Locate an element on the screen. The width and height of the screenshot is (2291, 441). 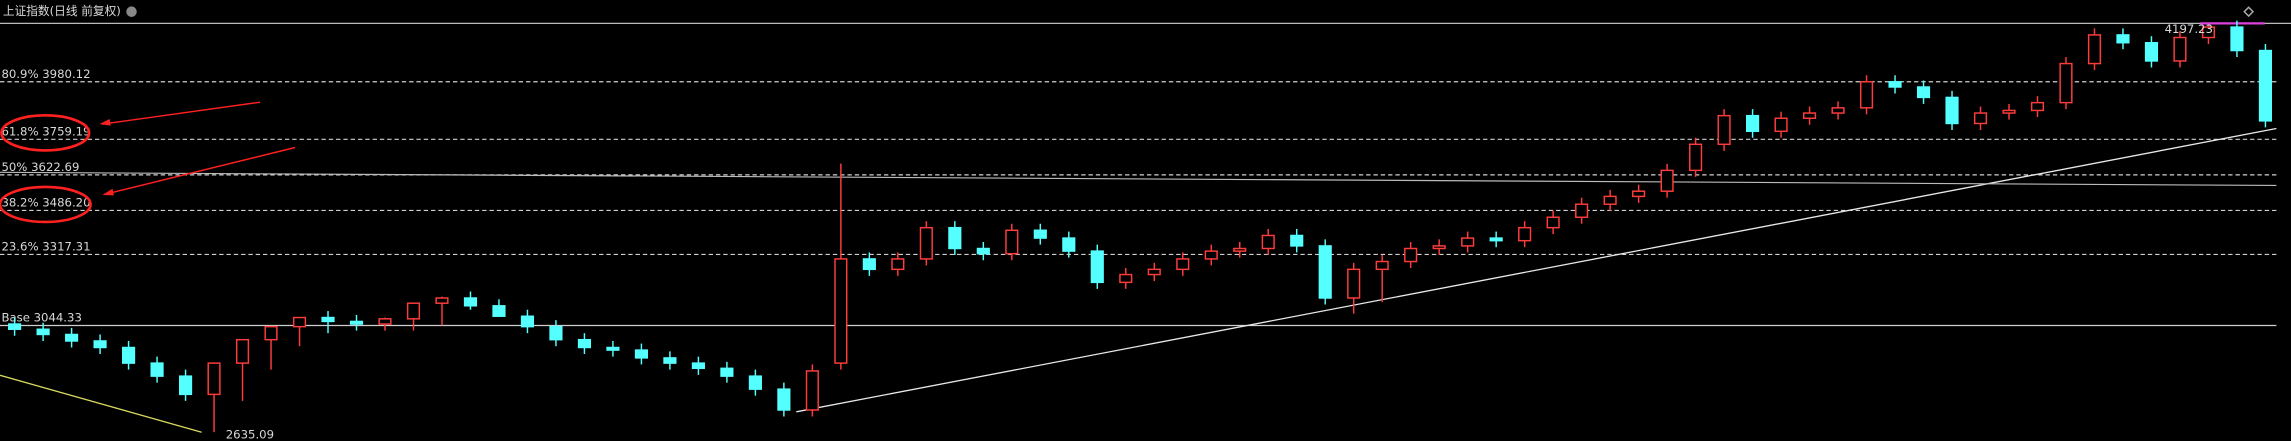
chart-title: 上证指数(日线 前复权) is located at coordinates (62, 11).